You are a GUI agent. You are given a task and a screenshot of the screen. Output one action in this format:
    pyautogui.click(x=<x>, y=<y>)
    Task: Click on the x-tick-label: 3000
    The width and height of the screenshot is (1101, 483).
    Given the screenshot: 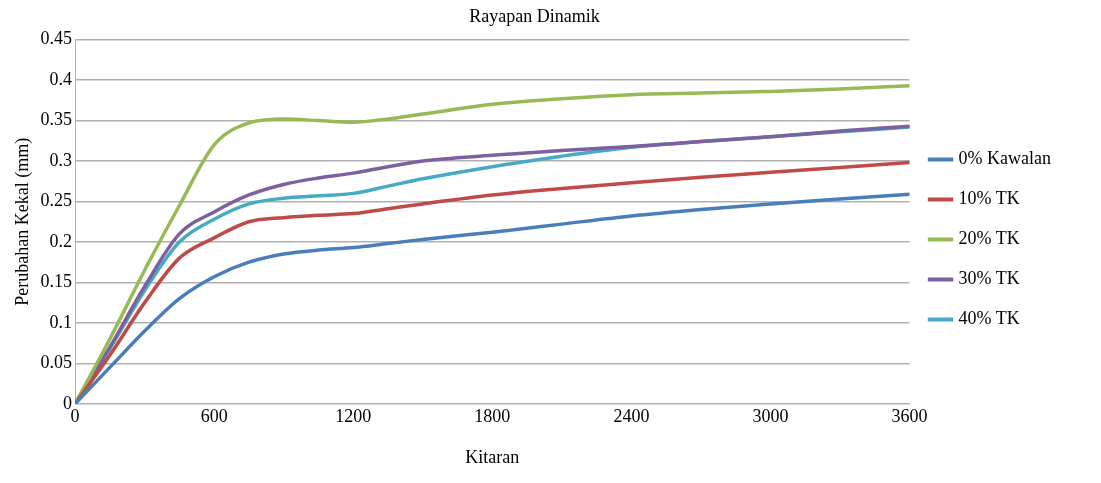 What is the action you would take?
    pyautogui.click(x=770, y=416)
    